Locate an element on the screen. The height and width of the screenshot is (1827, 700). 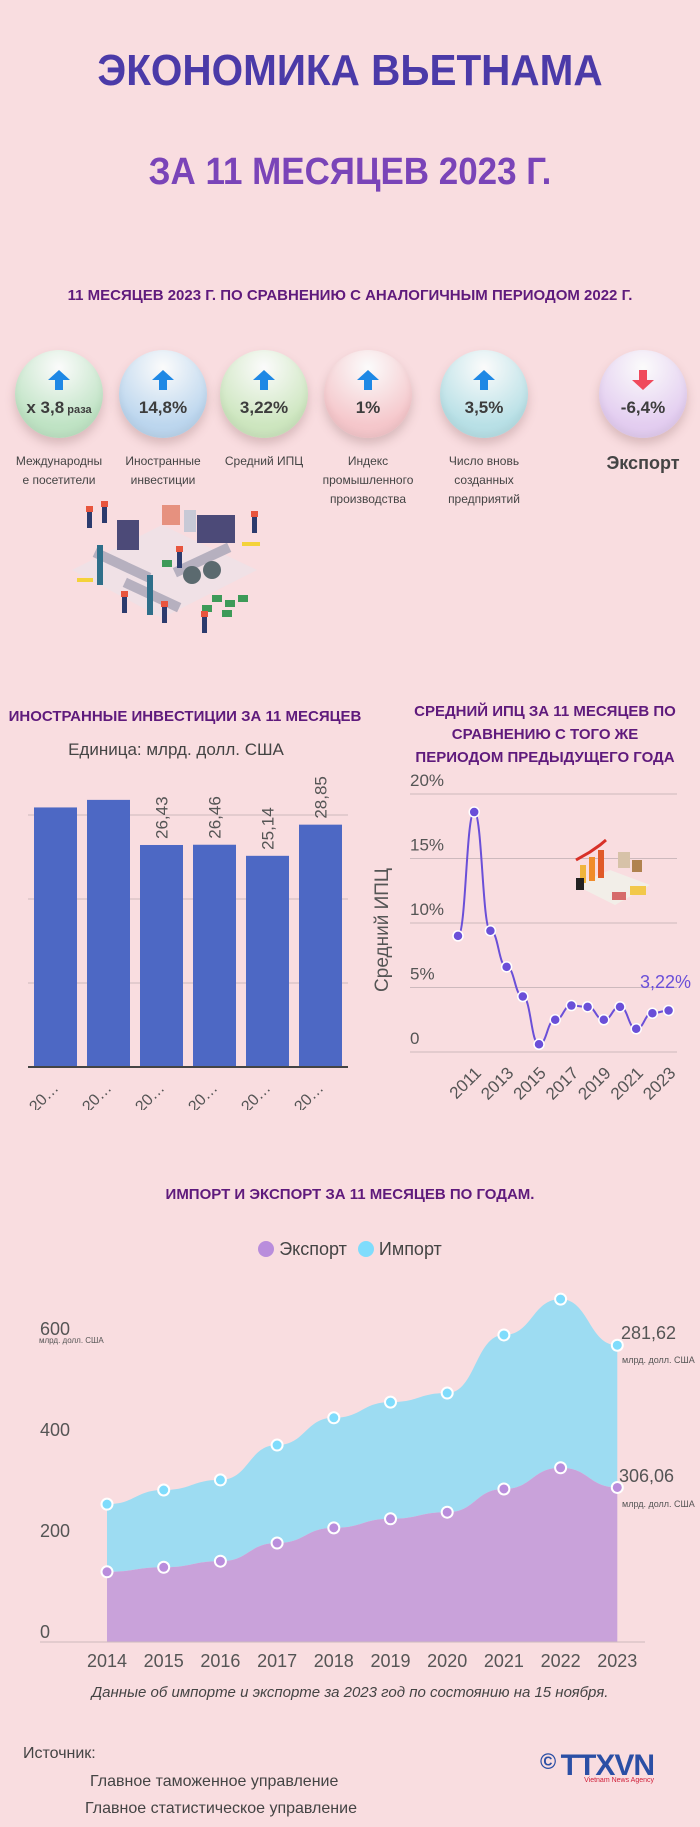
svg-text: 400 is located at coordinates (55, 1430).